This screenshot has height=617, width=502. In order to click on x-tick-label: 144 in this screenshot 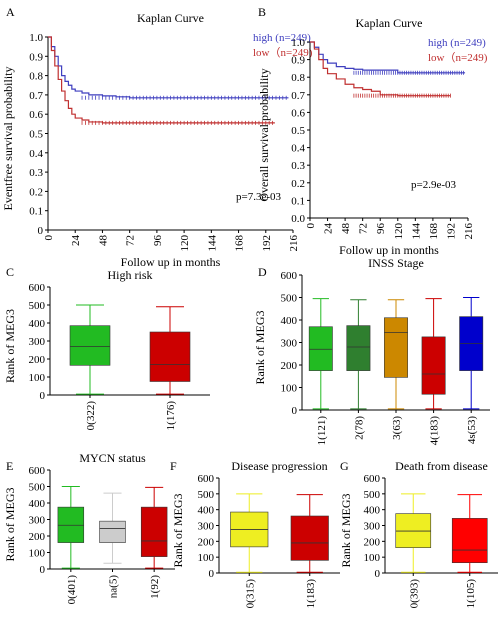, I will do `click(212, 243)`.